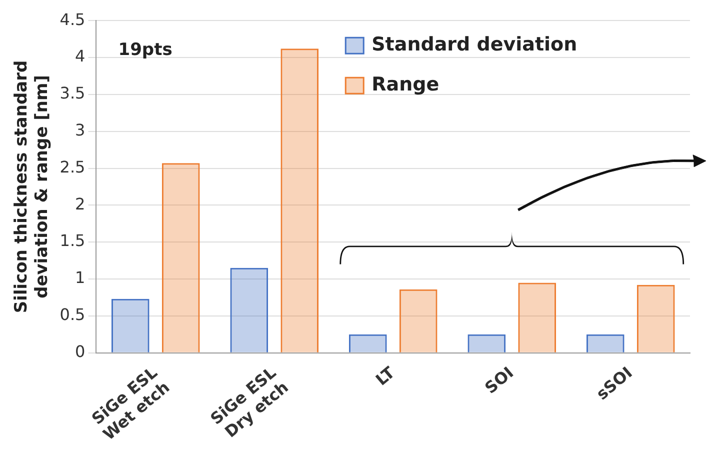 This screenshot has width=717, height=455. Describe the element at coordinates (80, 56) in the screenshot. I see `y-tick-label: 4` at that location.